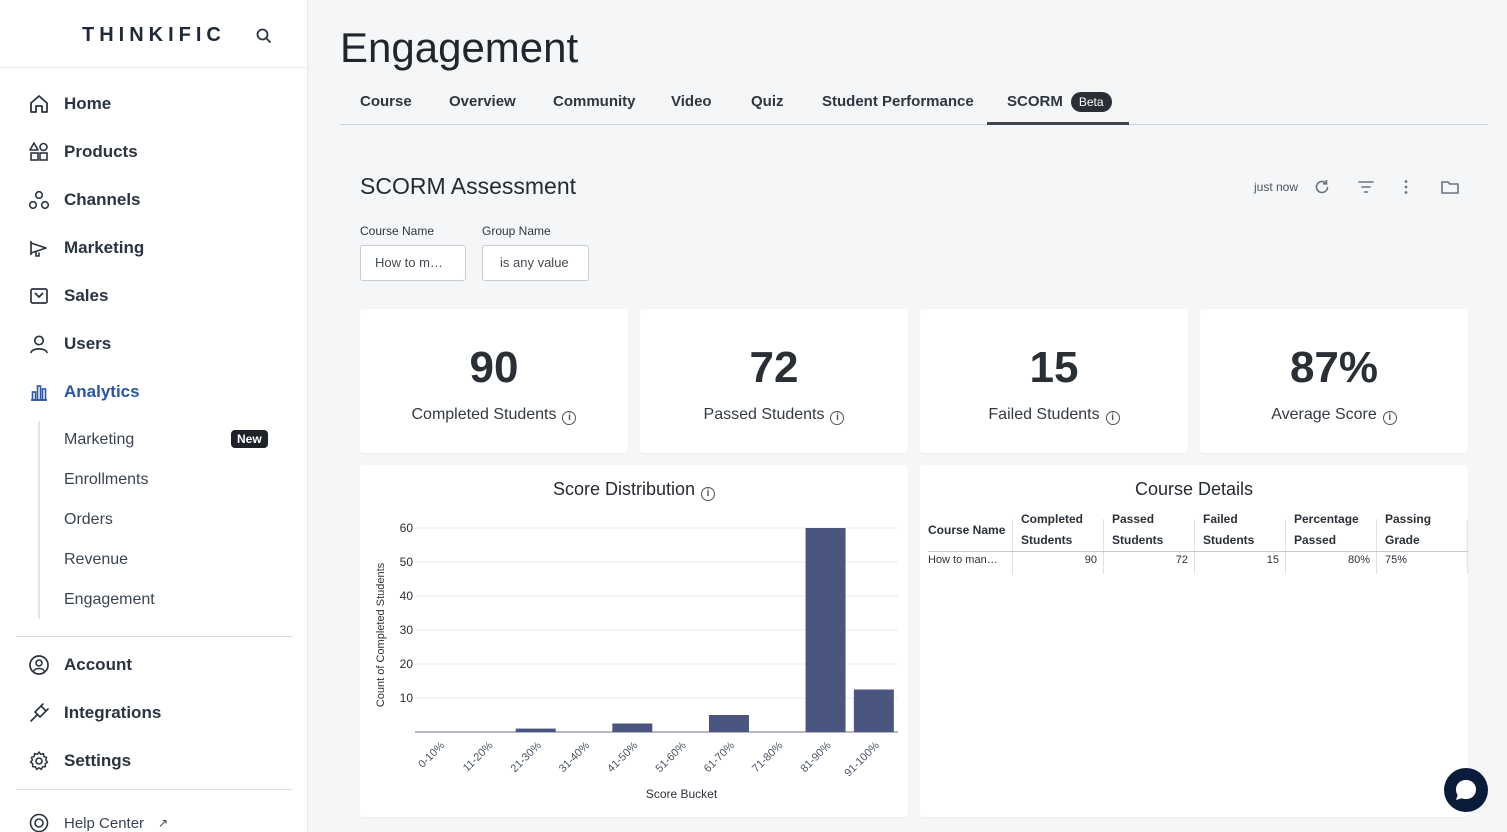  I want to click on sidebar-subitem-revenue: Revenue, so click(96, 559).